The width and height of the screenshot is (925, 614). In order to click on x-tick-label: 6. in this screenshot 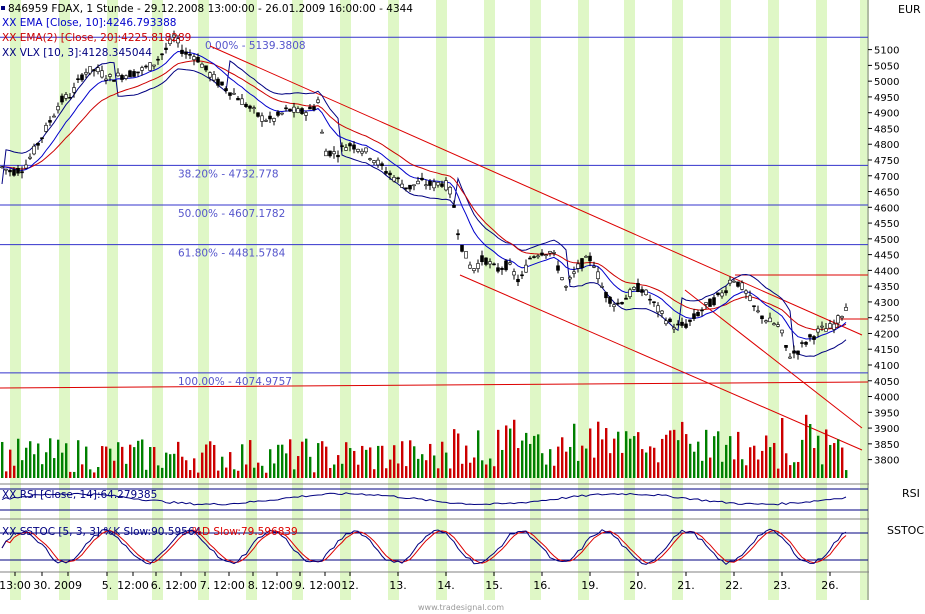, I will do `click(156, 585)`.